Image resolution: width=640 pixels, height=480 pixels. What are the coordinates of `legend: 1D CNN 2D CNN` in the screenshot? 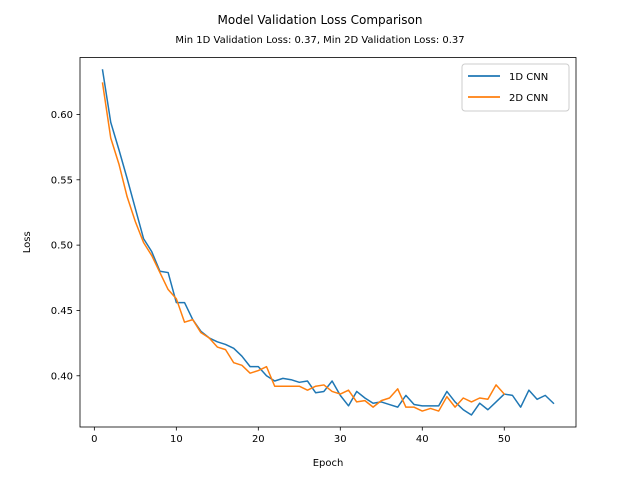 It's located at (515, 87).